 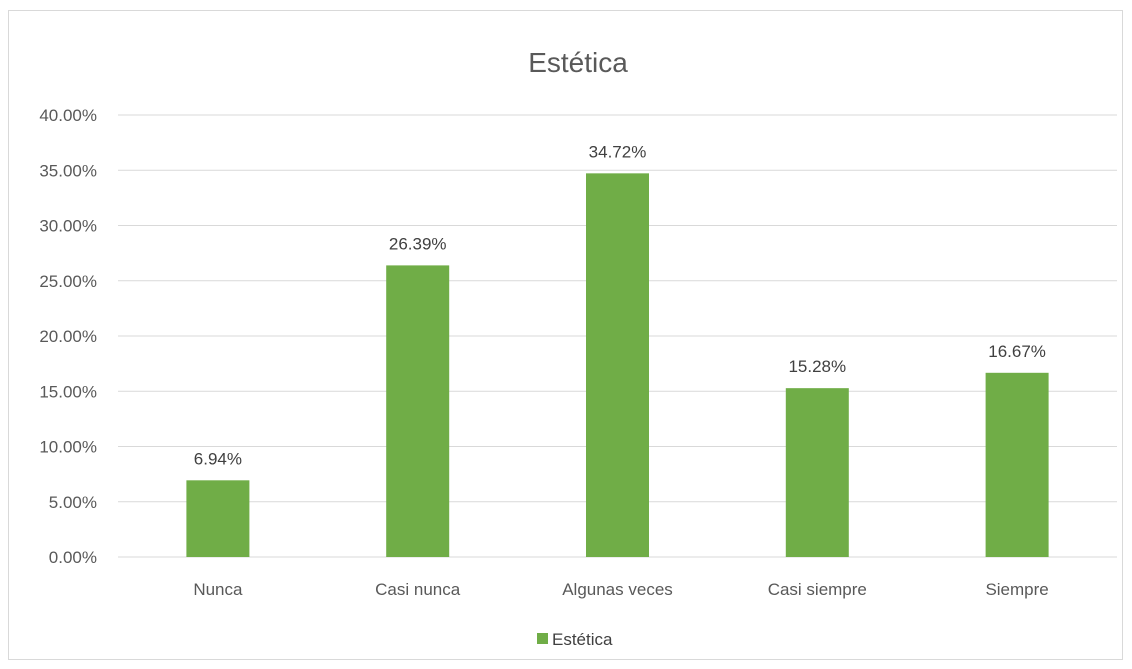 I want to click on bar-algunas-veces, so click(x=617, y=365).